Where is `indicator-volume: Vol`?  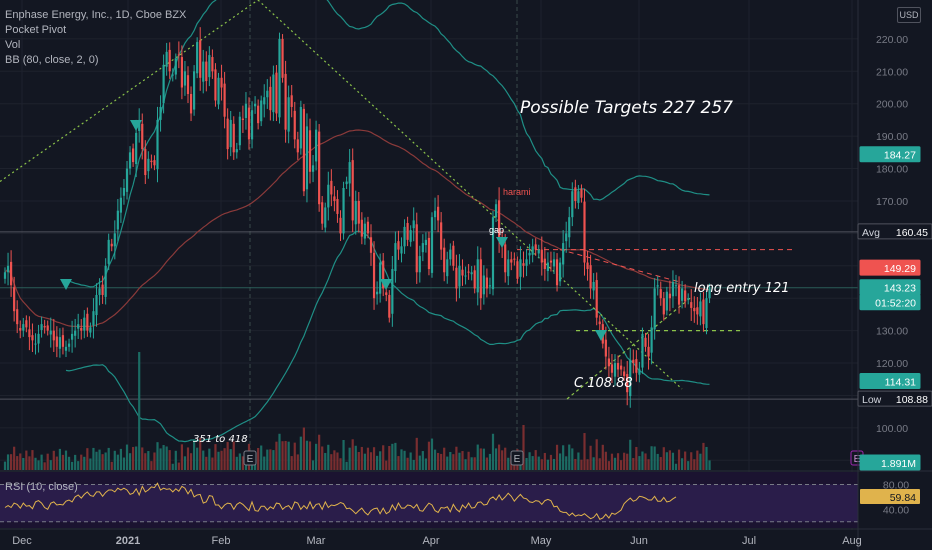 indicator-volume: Vol is located at coordinates (13, 45).